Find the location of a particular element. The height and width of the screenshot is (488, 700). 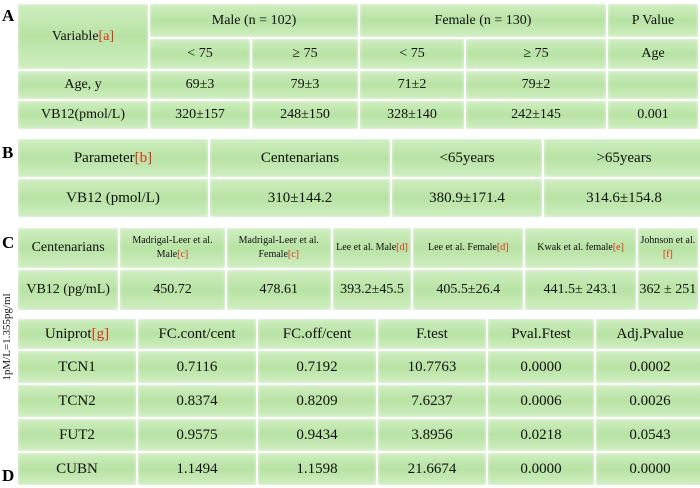

cell: 10.7763 is located at coordinates (432, 367).